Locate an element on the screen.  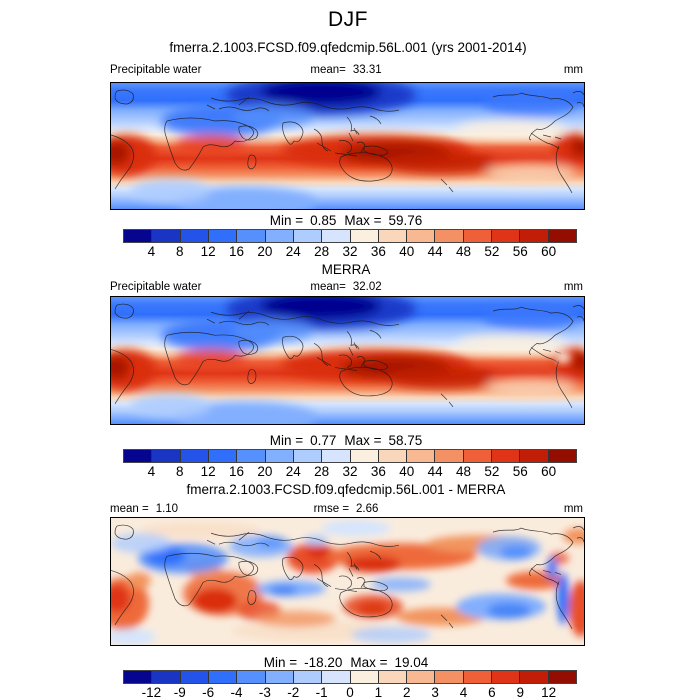
mean-value: 1.10 is located at coordinates (167, 509).